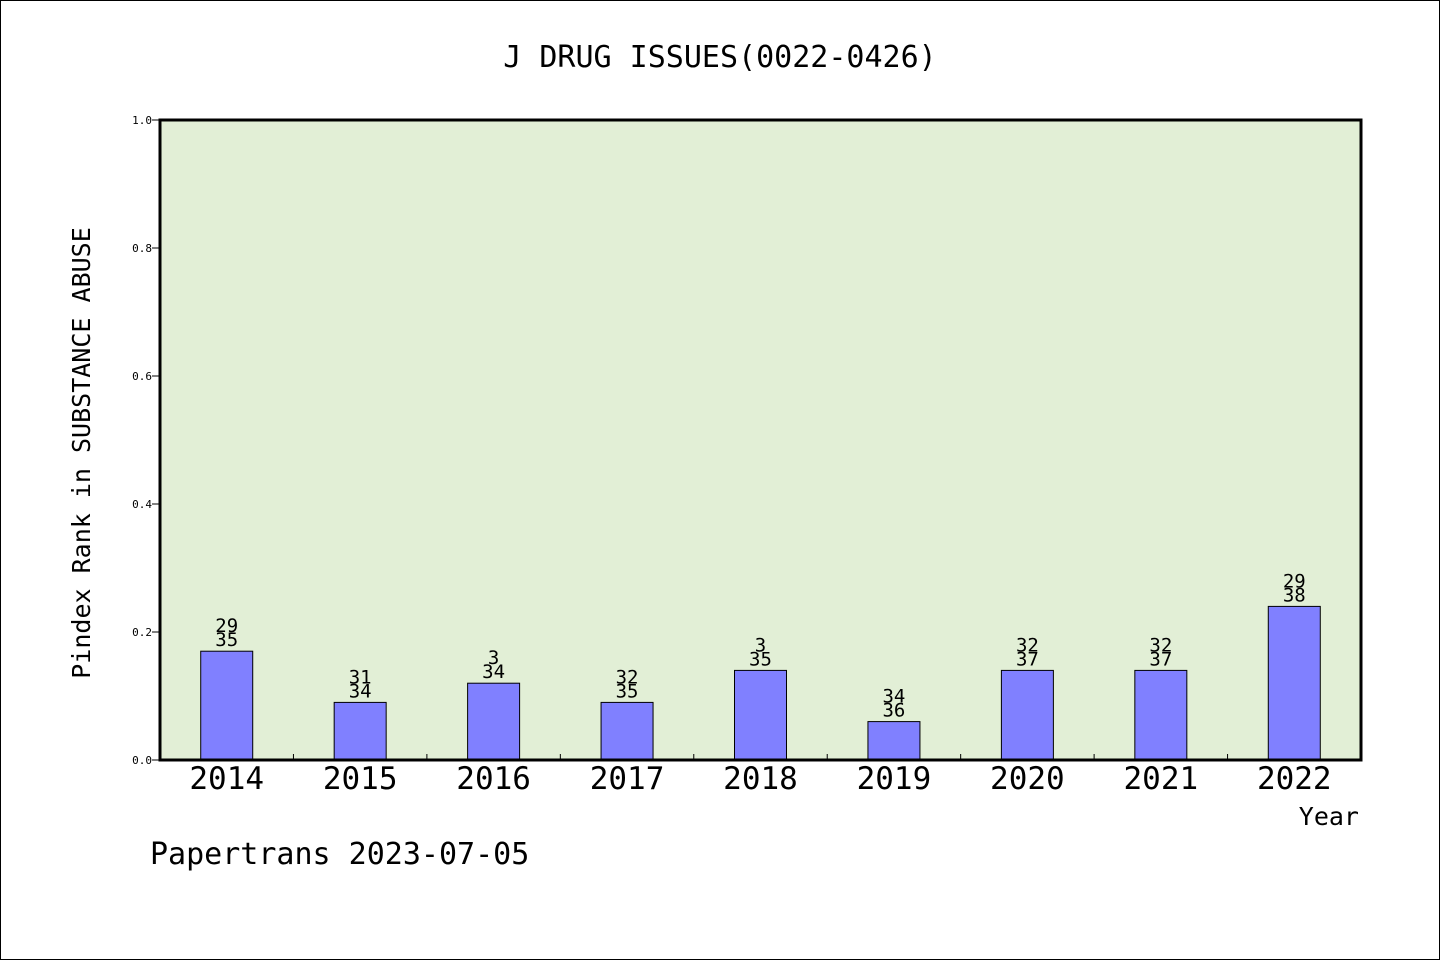 The image size is (1440, 964). Describe the element at coordinates (360, 677) in the screenshot. I see `bar-label-top: 31` at that location.